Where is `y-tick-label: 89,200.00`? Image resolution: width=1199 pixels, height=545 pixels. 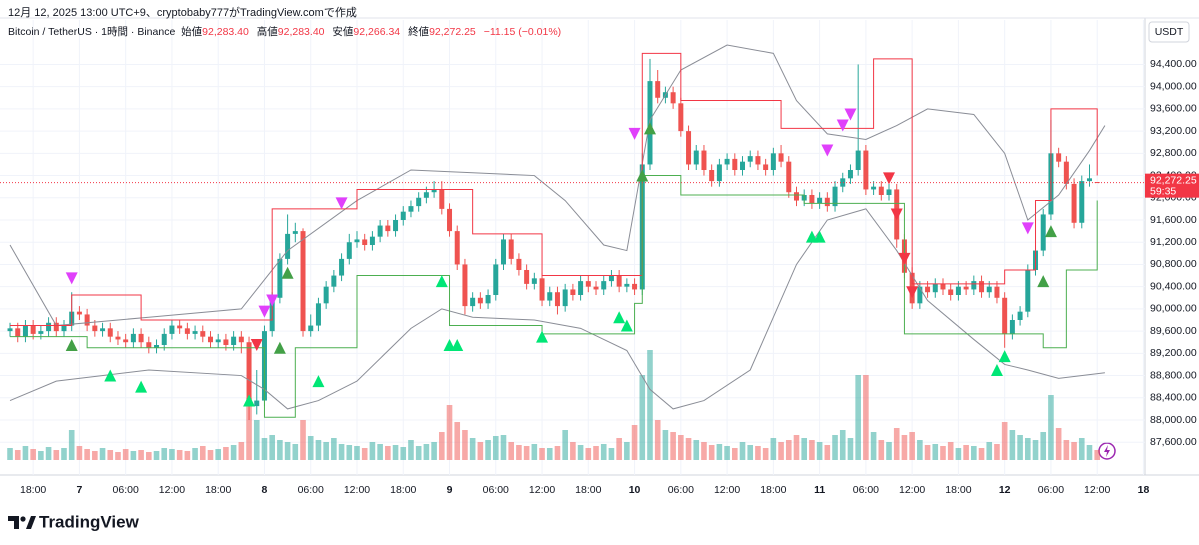 y-tick-label: 89,200.00 is located at coordinates (1173, 353).